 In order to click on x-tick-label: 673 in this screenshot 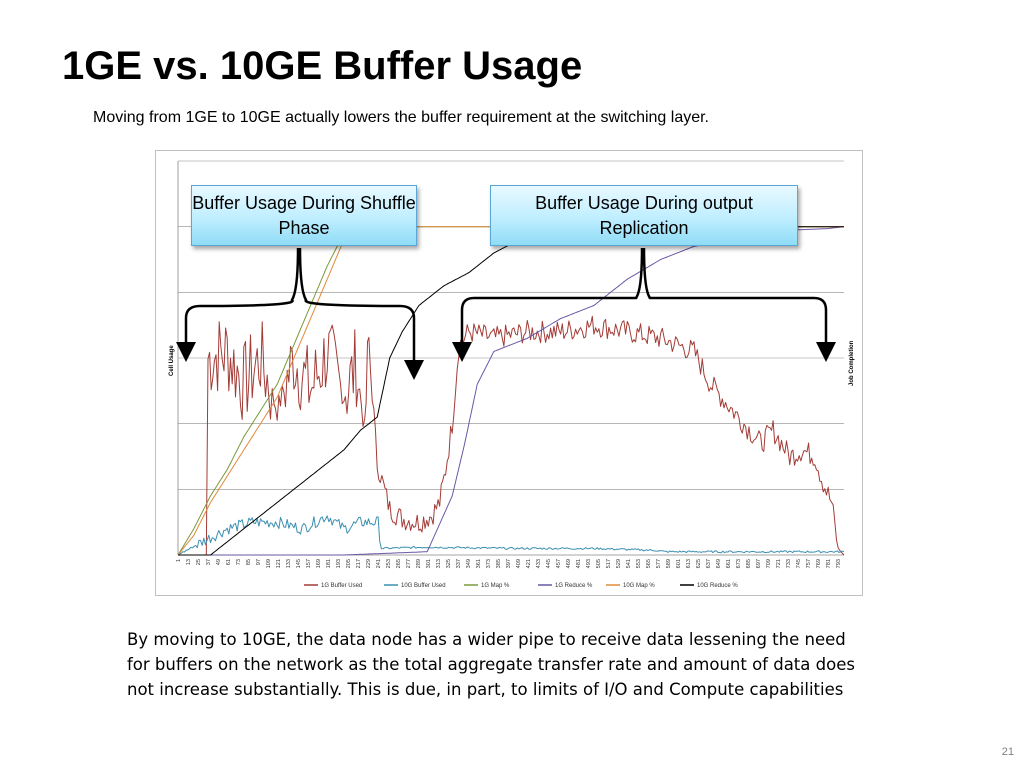, I will do `click(739, 563)`.